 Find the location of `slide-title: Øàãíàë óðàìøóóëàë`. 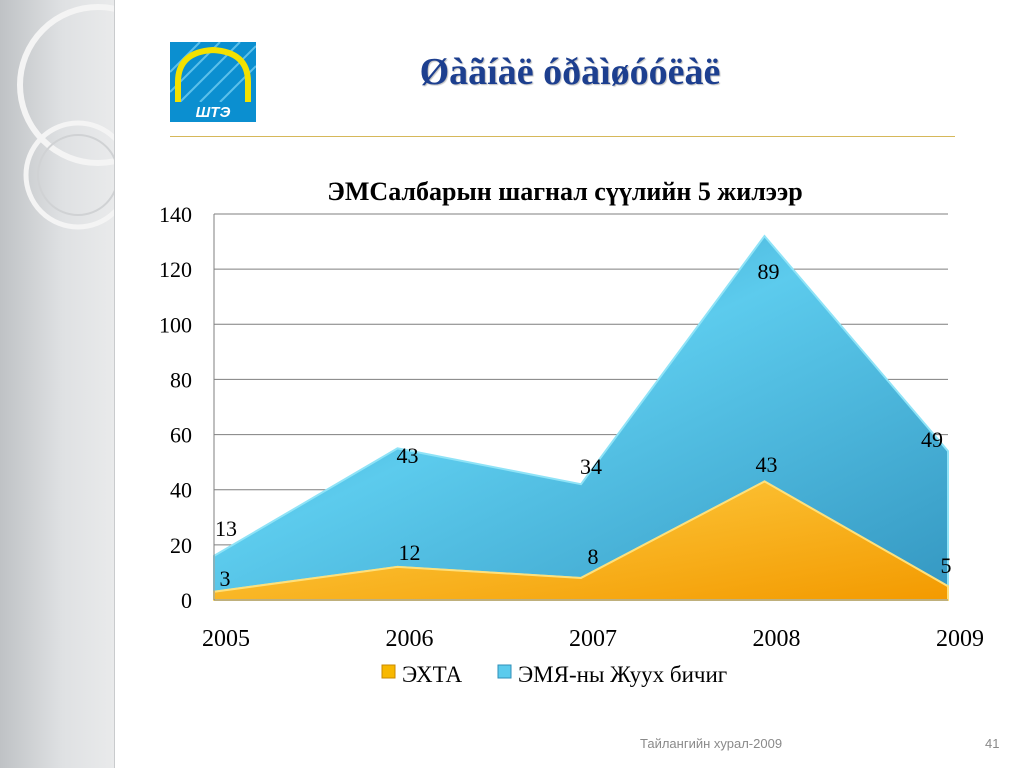

slide-title: Øàãíàë óðàìøóóëàë is located at coordinates (570, 72).